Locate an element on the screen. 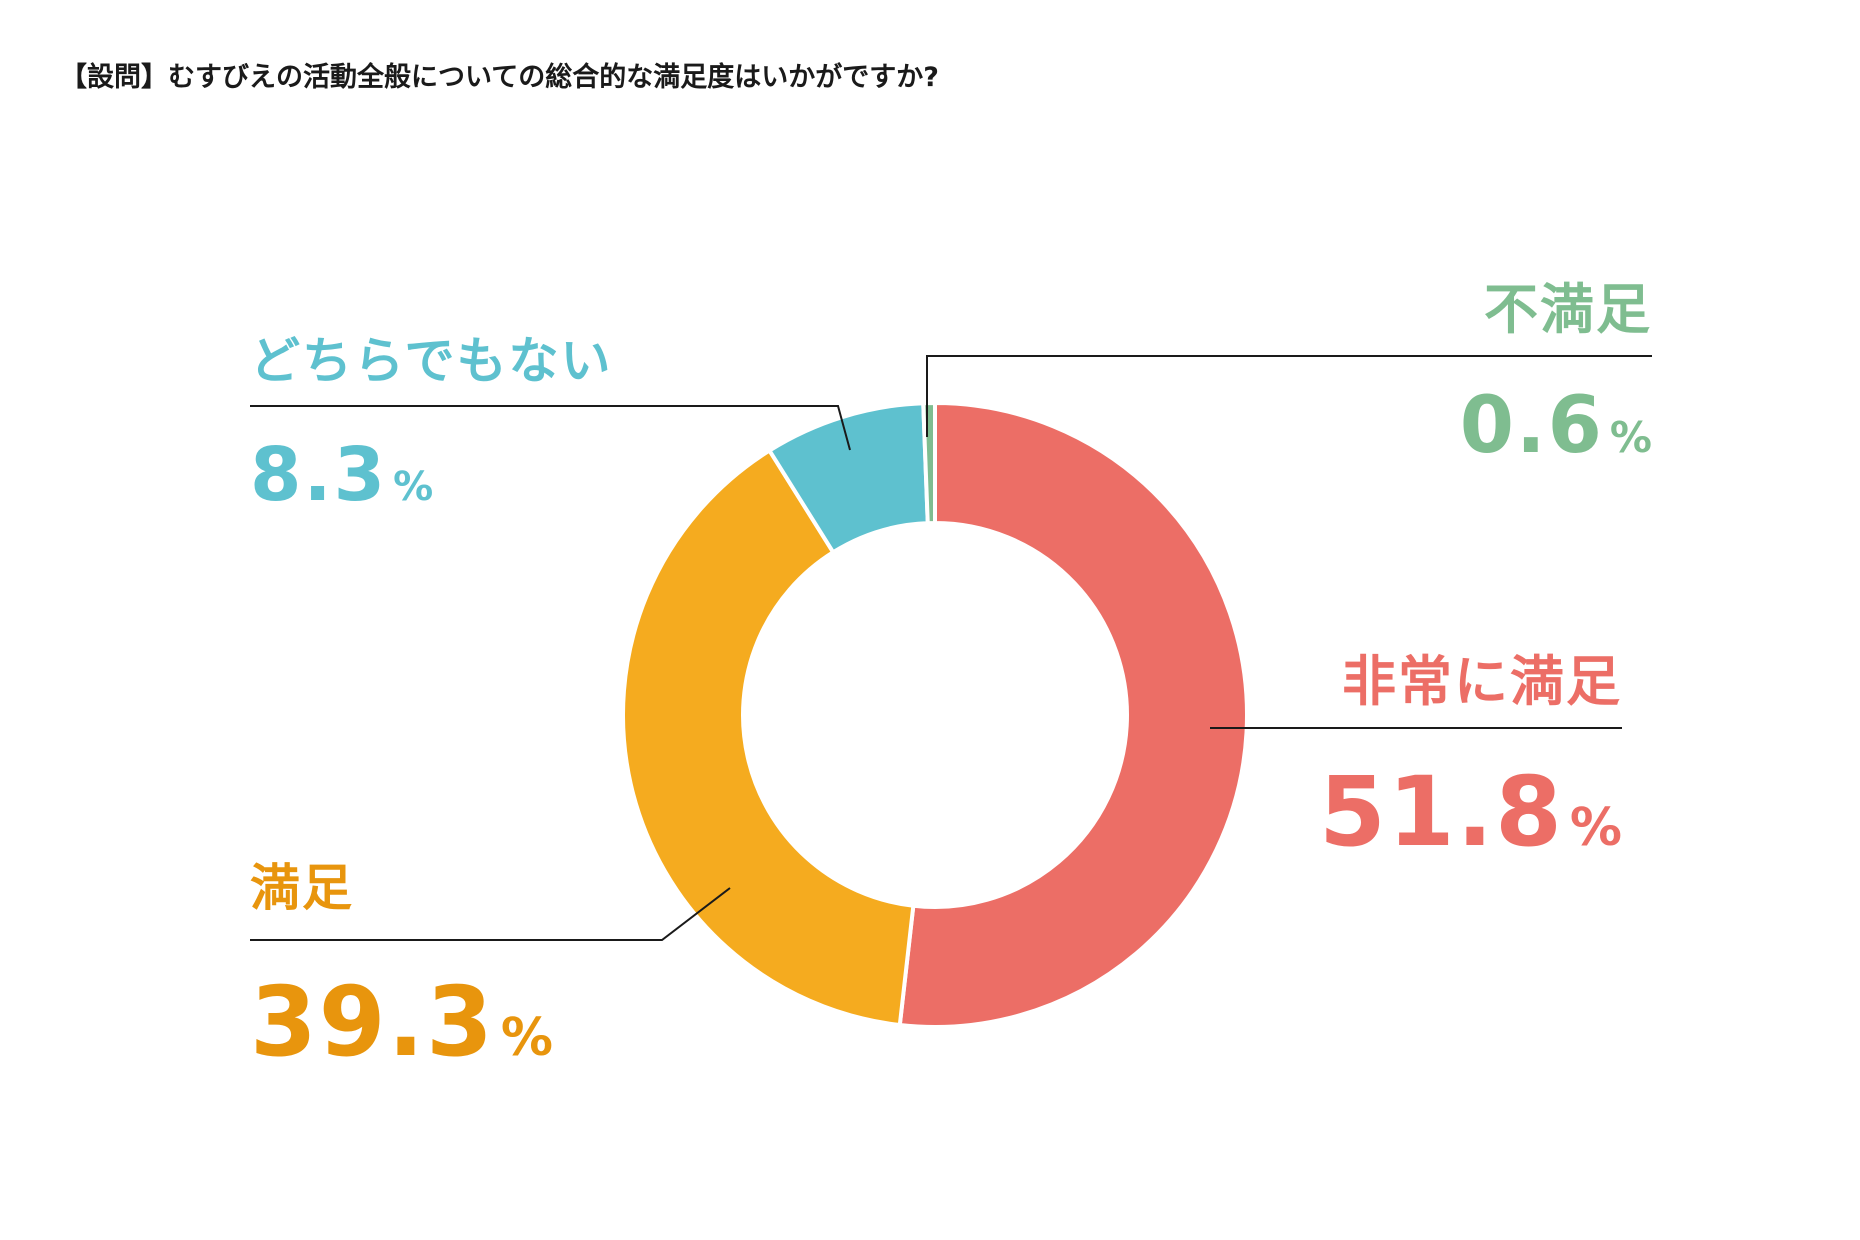  slice-percent-0: 51.8% is located at coordinates (1470, 812).